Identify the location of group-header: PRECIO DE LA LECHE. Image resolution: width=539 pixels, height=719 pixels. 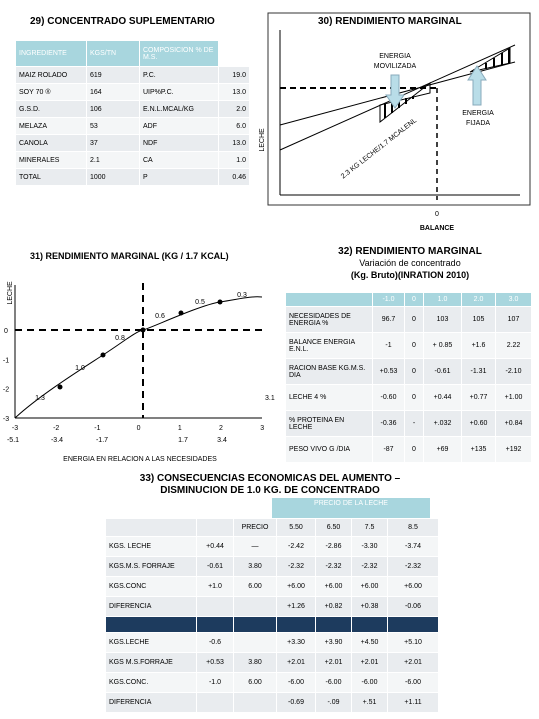
(351, 508).